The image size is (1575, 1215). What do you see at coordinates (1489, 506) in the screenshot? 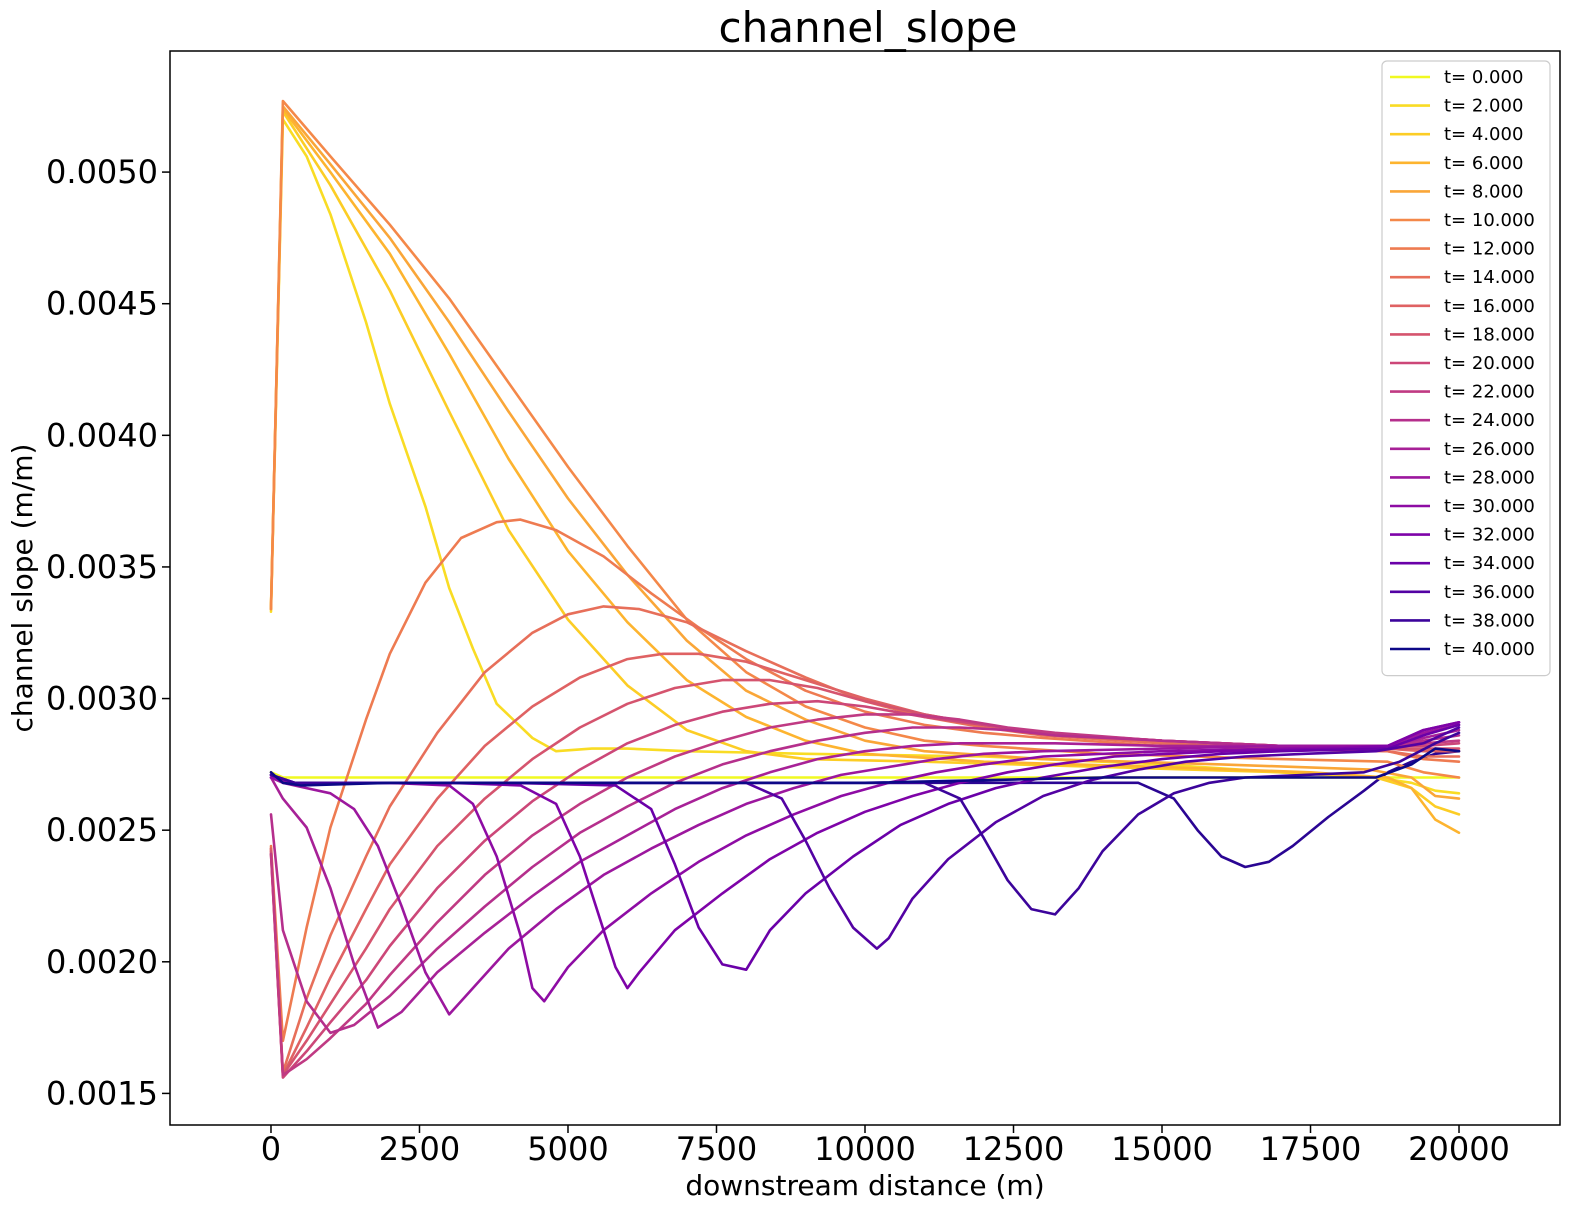
I see `legend-label: t= 30.000` at bounding box center [1489, 506].